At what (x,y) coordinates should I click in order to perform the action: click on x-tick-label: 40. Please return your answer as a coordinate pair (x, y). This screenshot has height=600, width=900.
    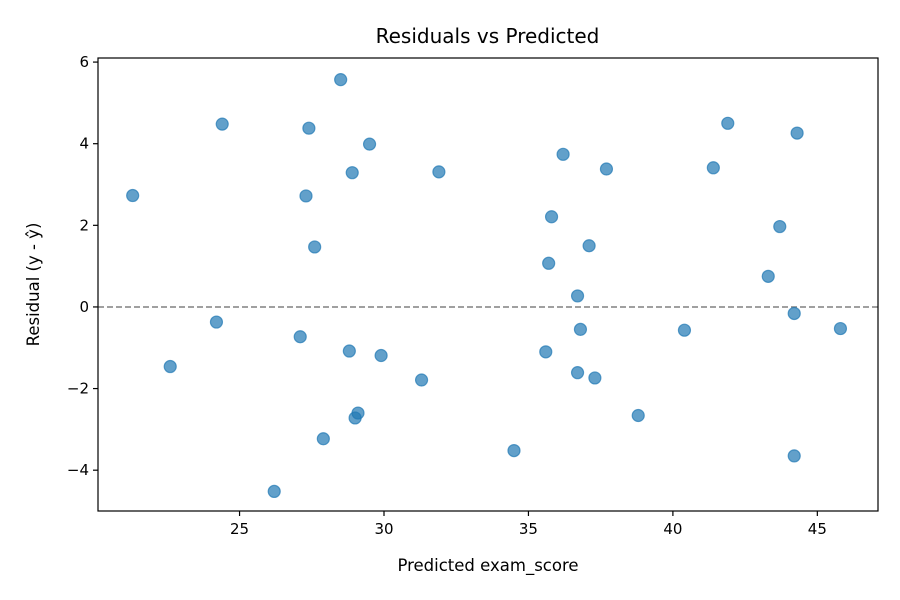
    Looking at the image, I should click on (672, 529).